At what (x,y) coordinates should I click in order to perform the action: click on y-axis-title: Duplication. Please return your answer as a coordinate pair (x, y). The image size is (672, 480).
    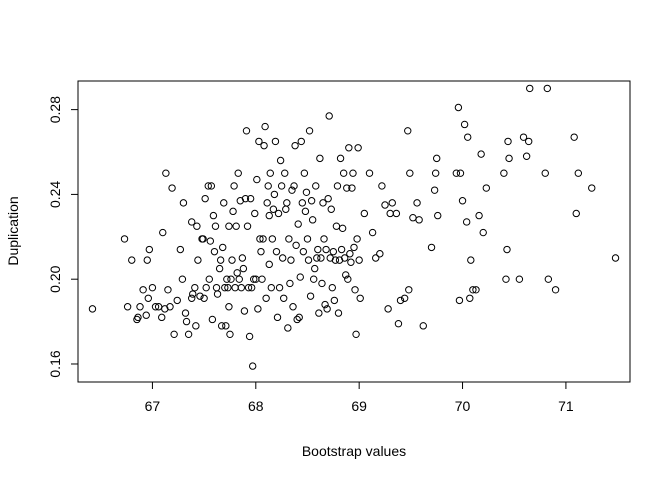
    Looking at the image, I should click on (13, 230).